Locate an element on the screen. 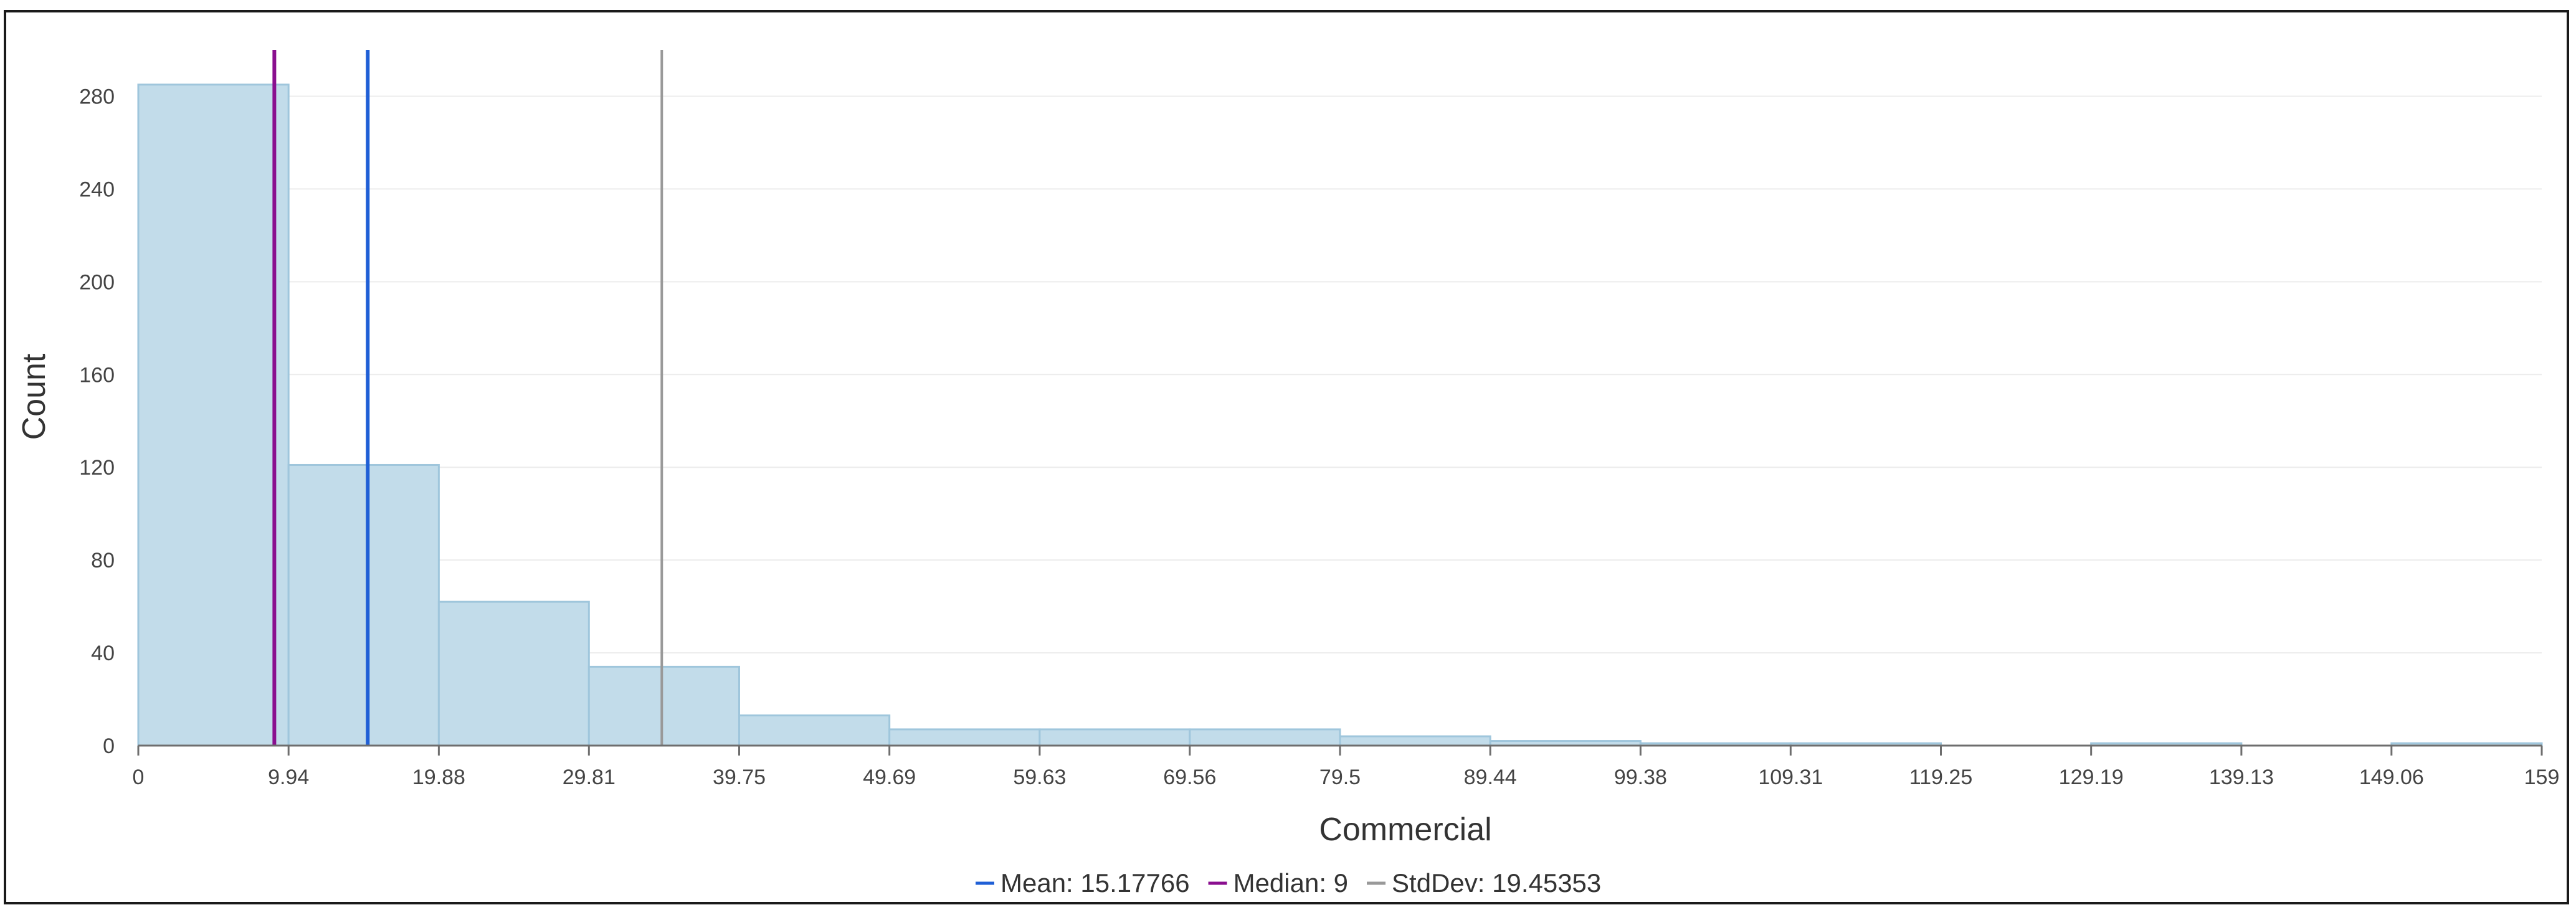 The image size is (2576, 915). x-tick-label: 0 is located at coordinates (139, 777).